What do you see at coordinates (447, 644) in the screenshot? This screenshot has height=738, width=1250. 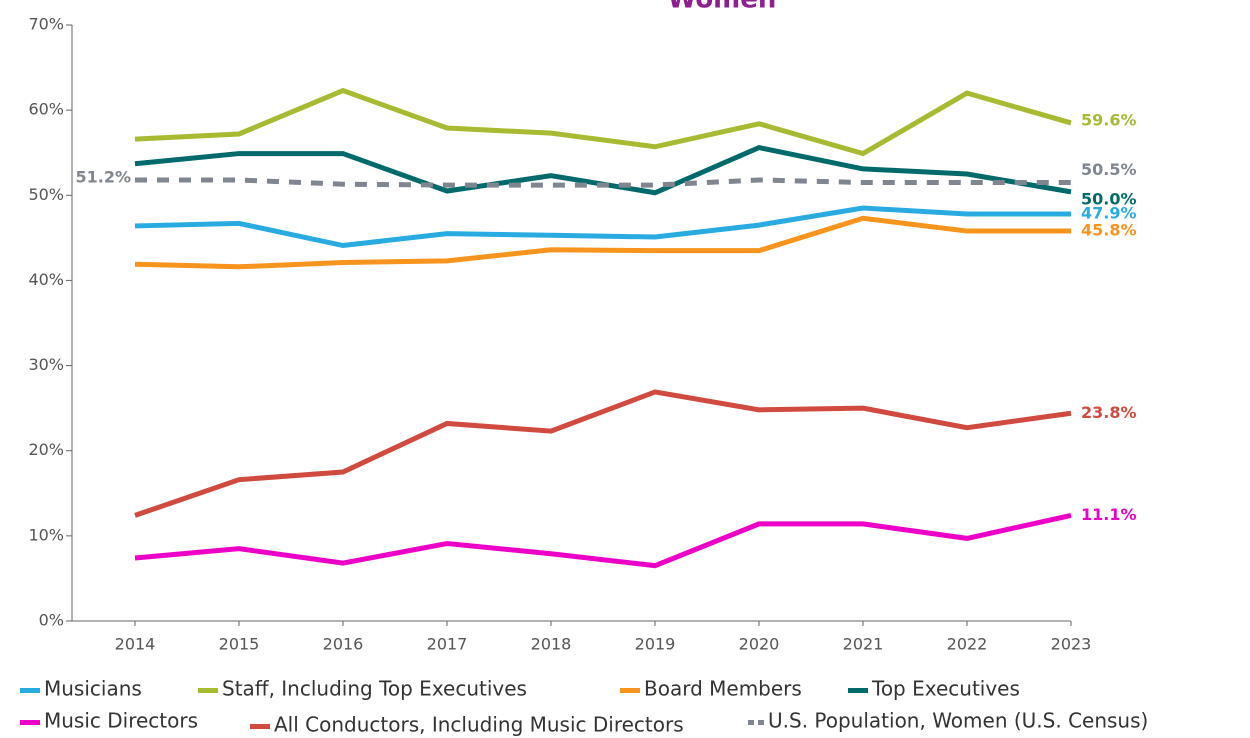 I see `x-tick-label: 2017` at bounding box center [447, 644].